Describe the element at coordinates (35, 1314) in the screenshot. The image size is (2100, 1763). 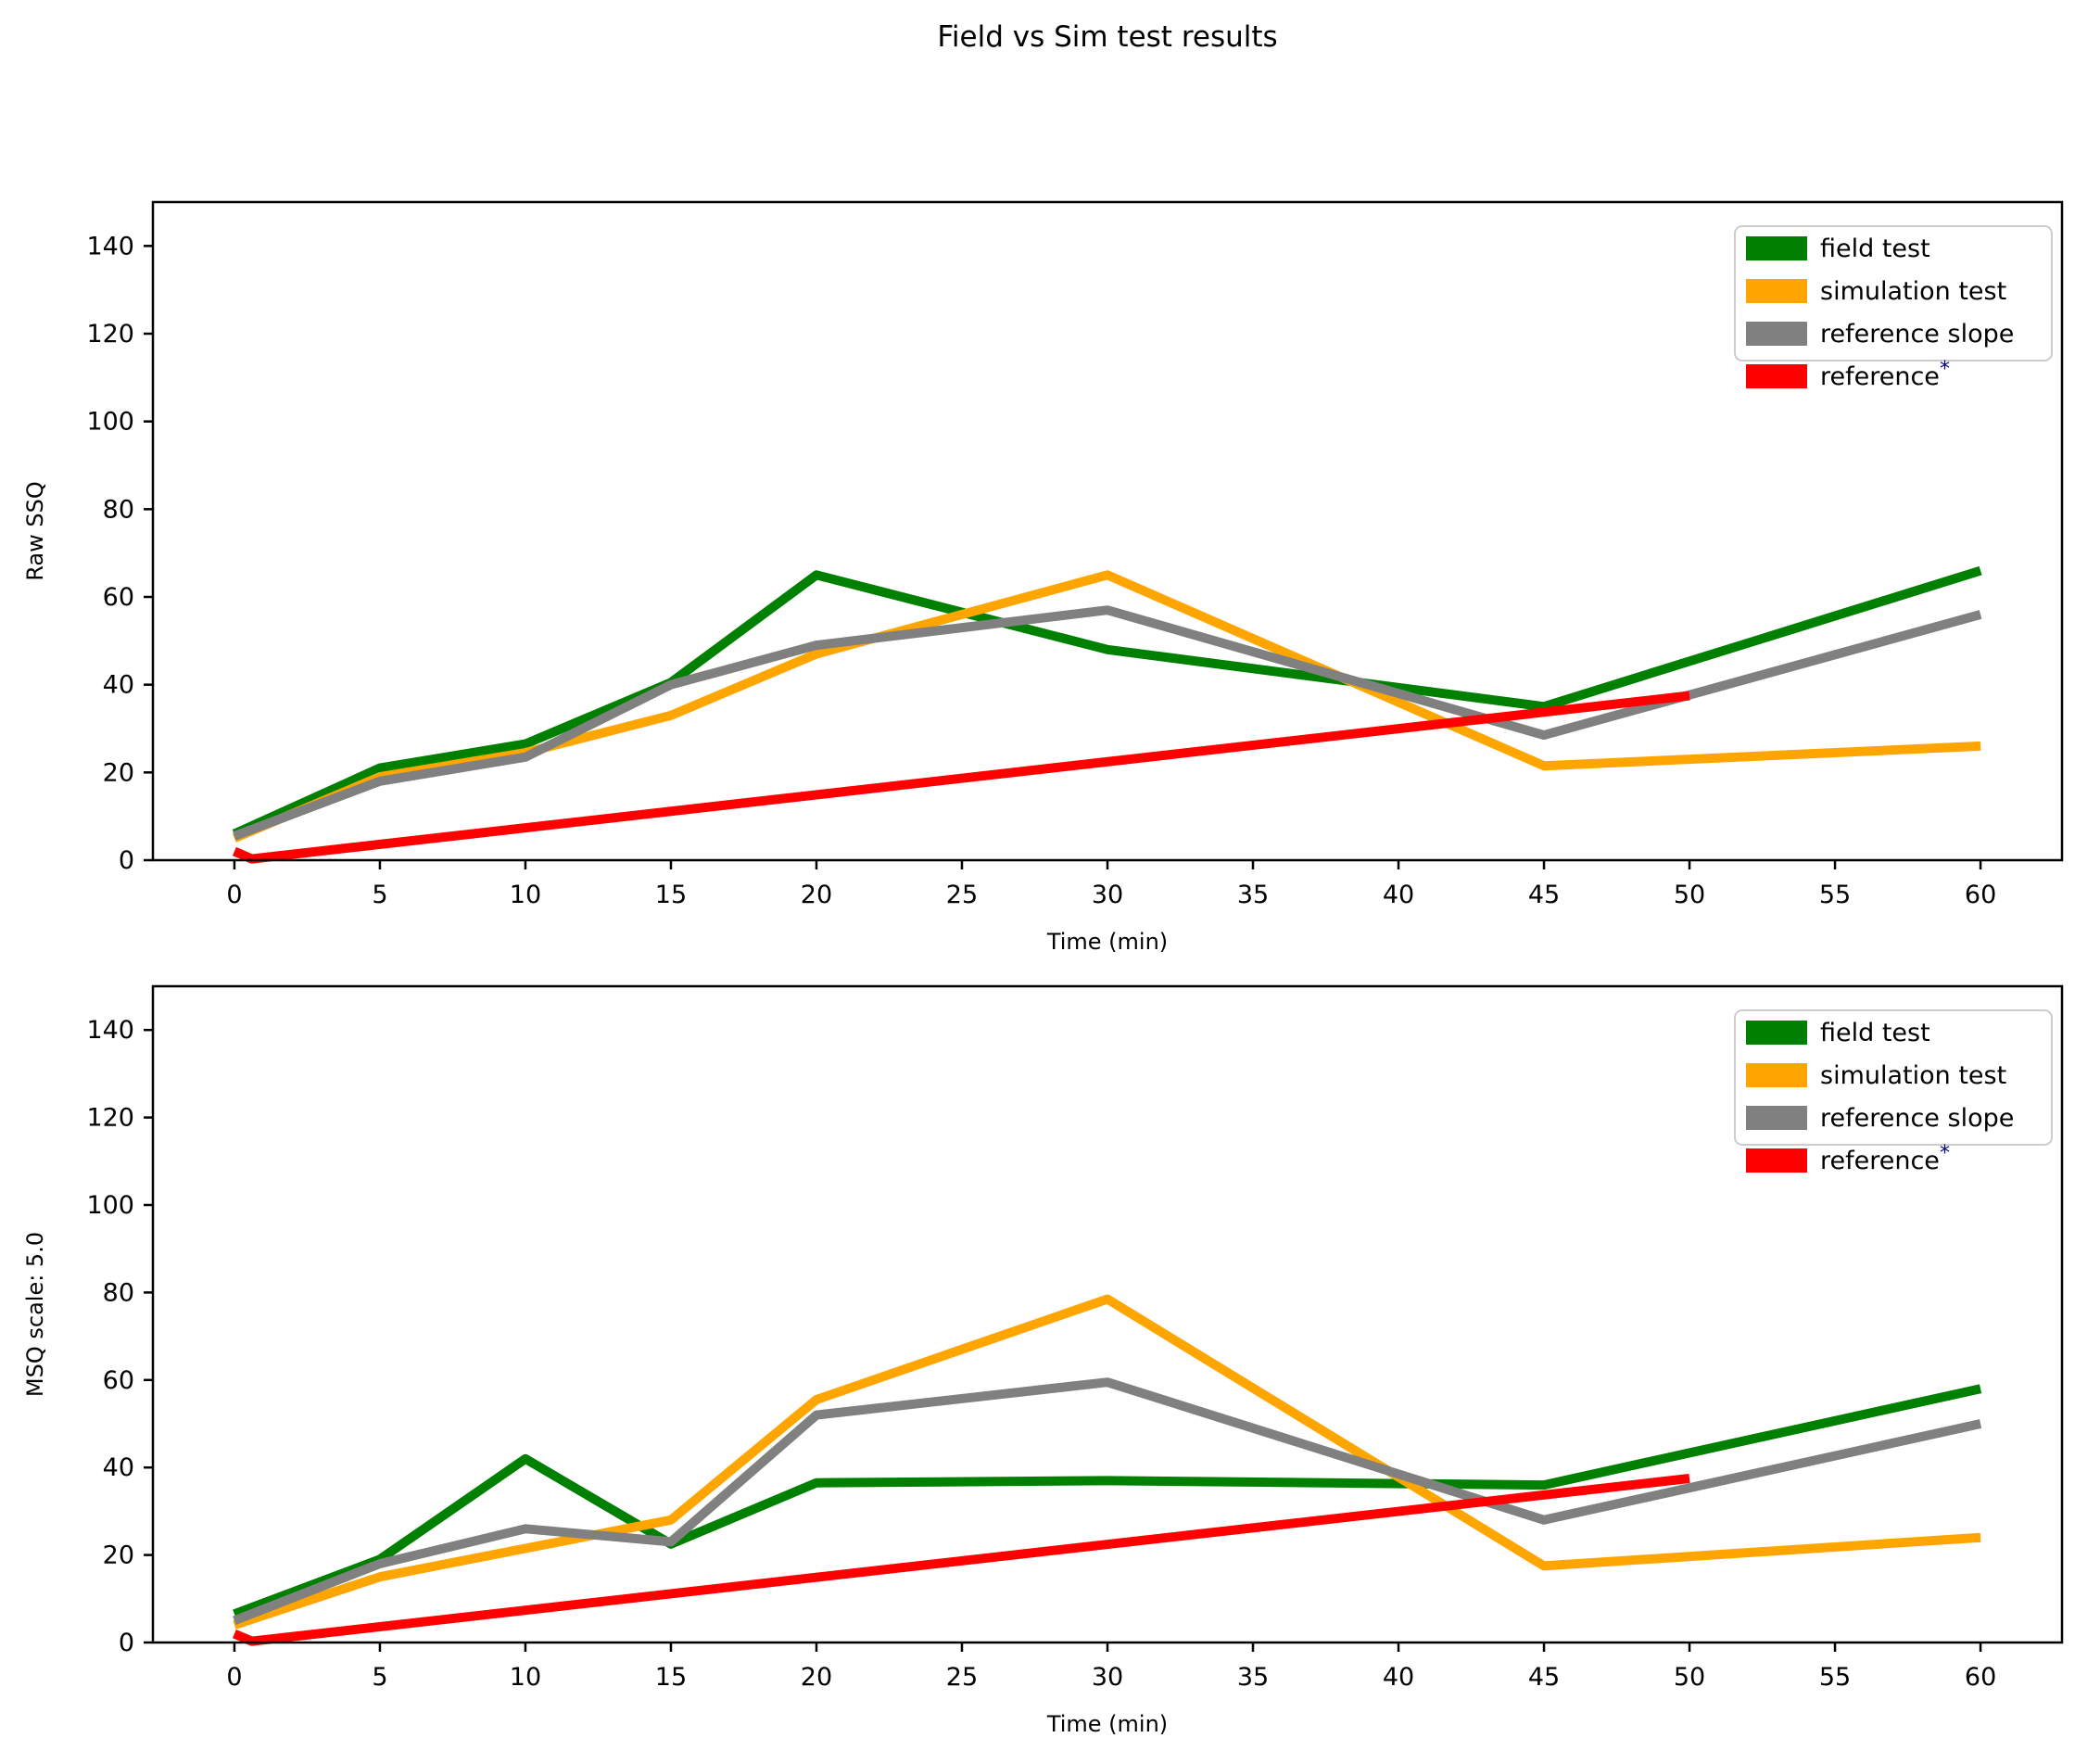
I see `y-axis-label: MSQ scale: 5.0` at that location.